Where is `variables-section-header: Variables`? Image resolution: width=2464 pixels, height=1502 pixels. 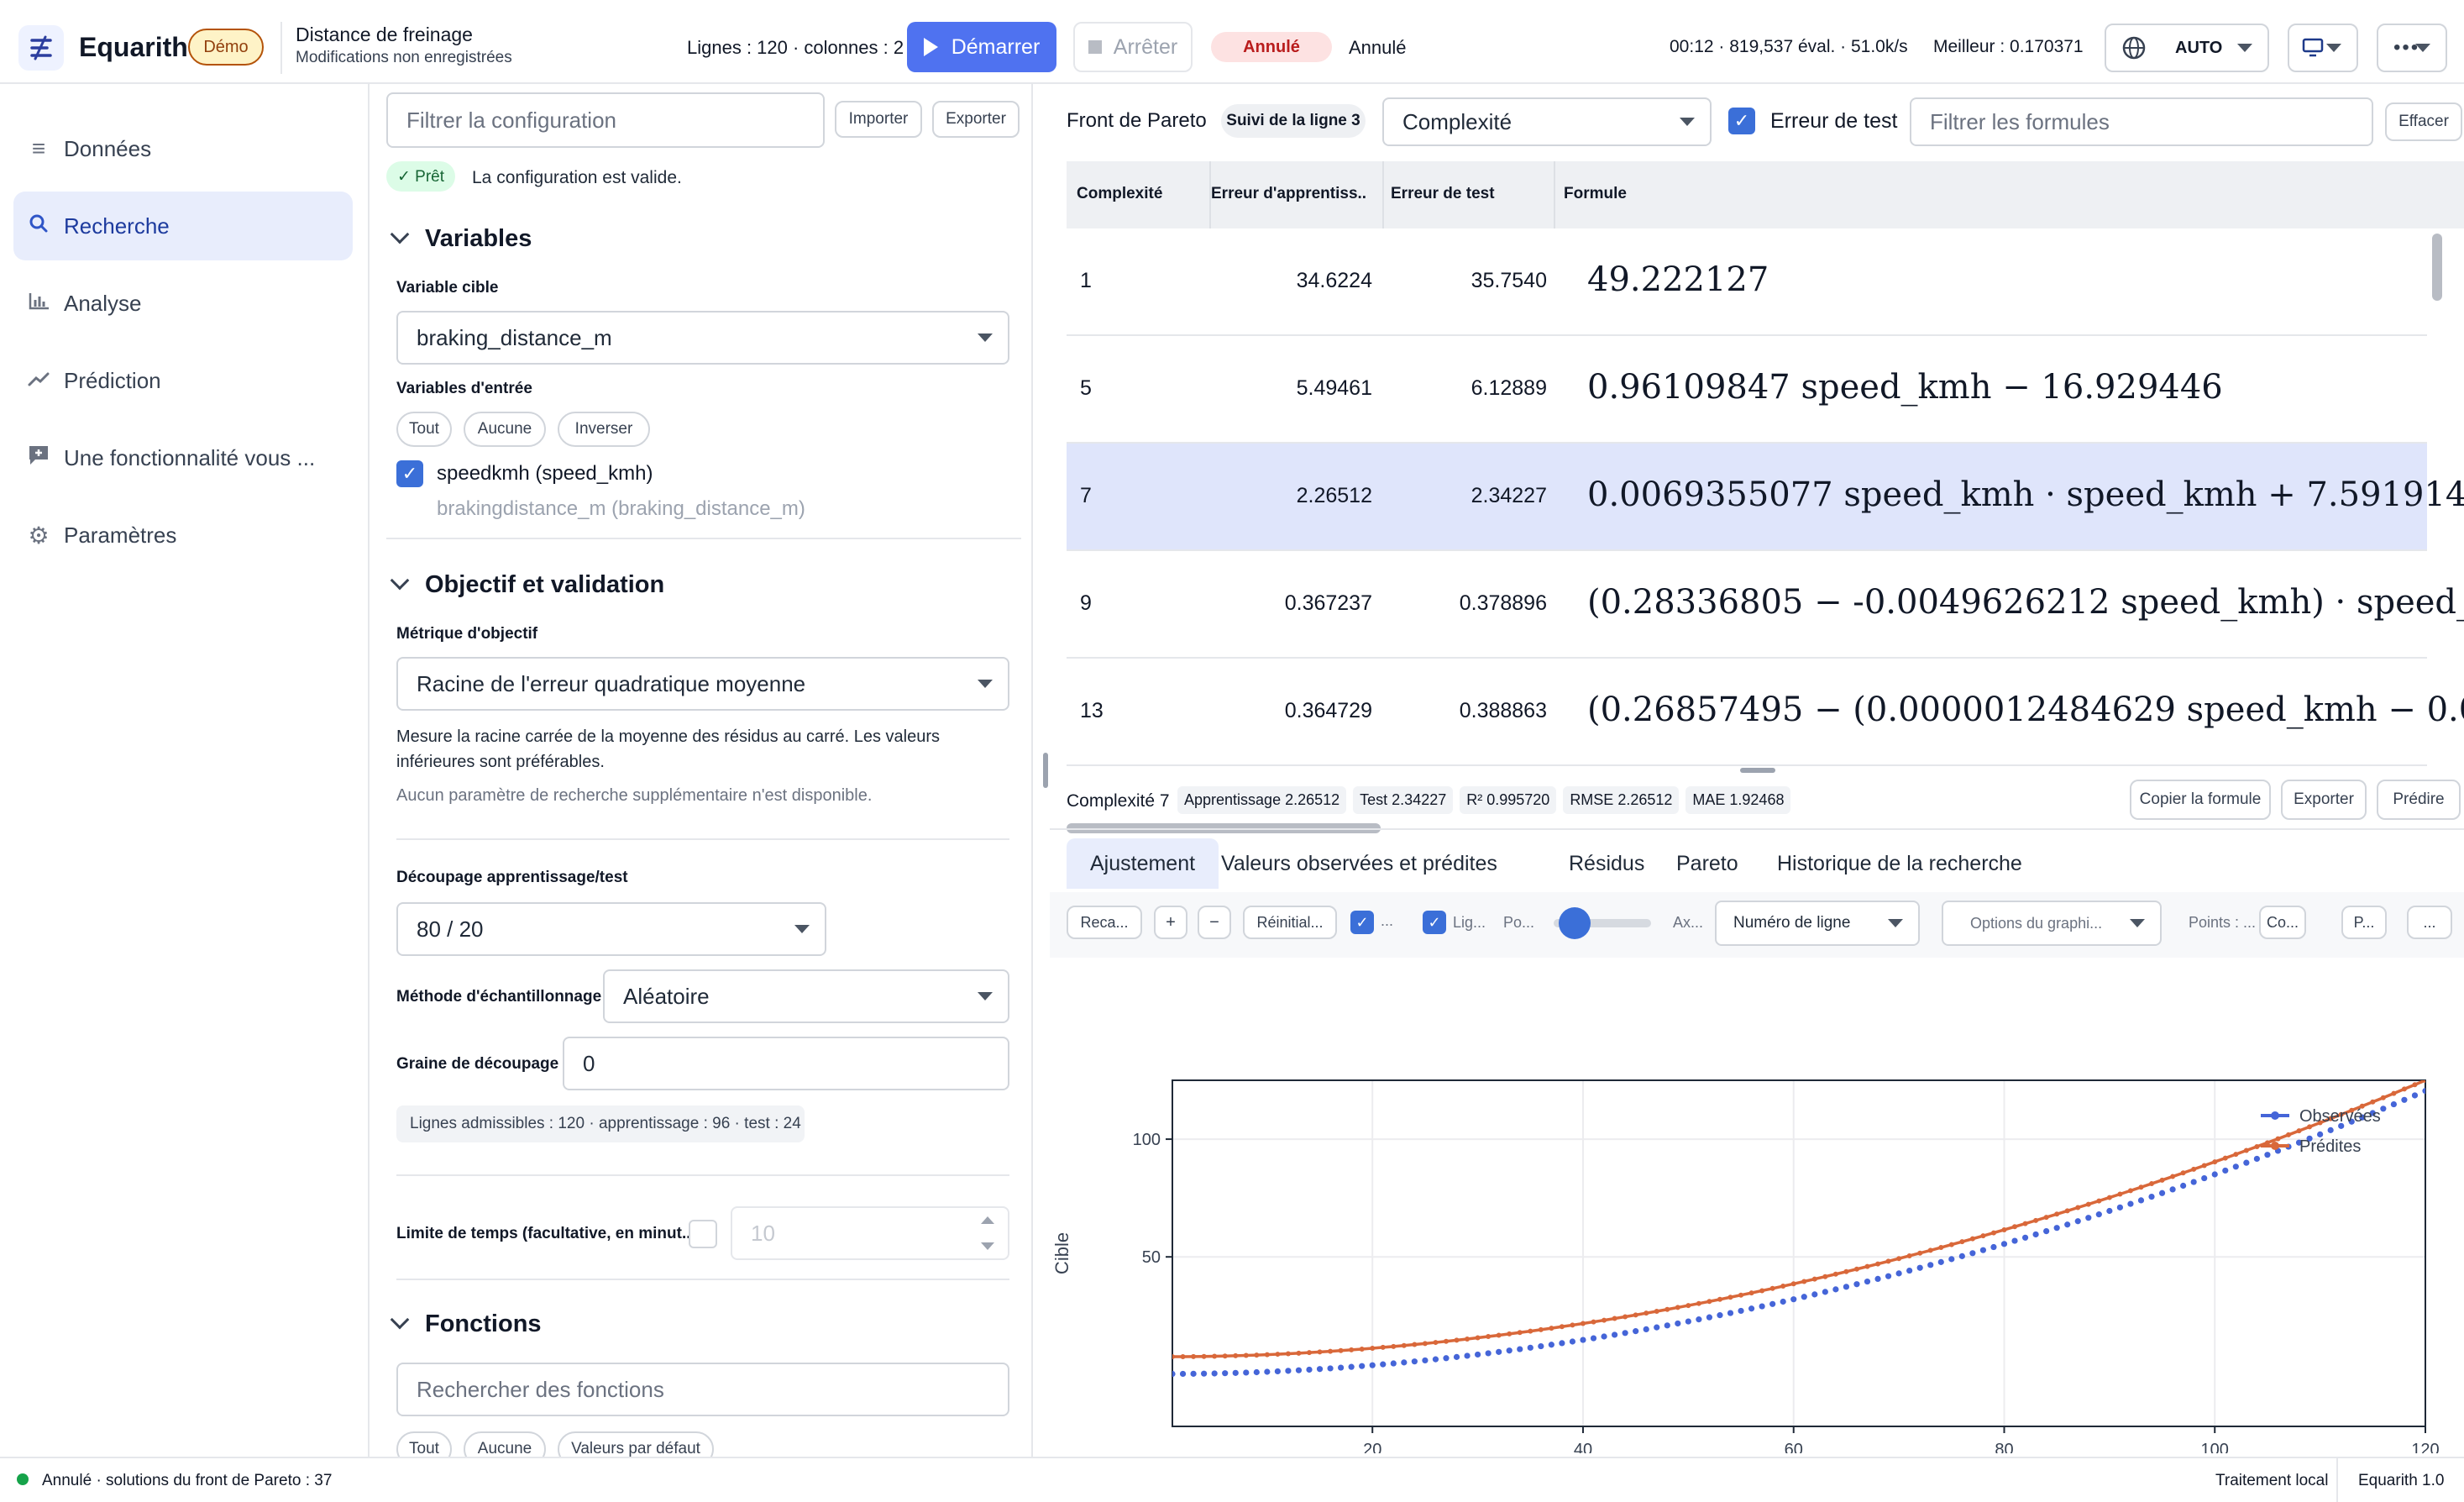
variables-section-header: Variables is located at coordinates (461, 239).